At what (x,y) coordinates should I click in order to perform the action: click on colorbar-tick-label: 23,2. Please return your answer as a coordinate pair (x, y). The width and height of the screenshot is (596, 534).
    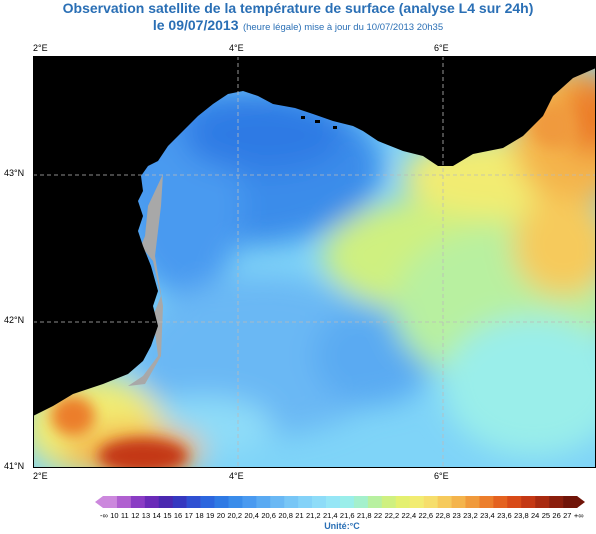
    Looking at the image, I should click on (470, 515).